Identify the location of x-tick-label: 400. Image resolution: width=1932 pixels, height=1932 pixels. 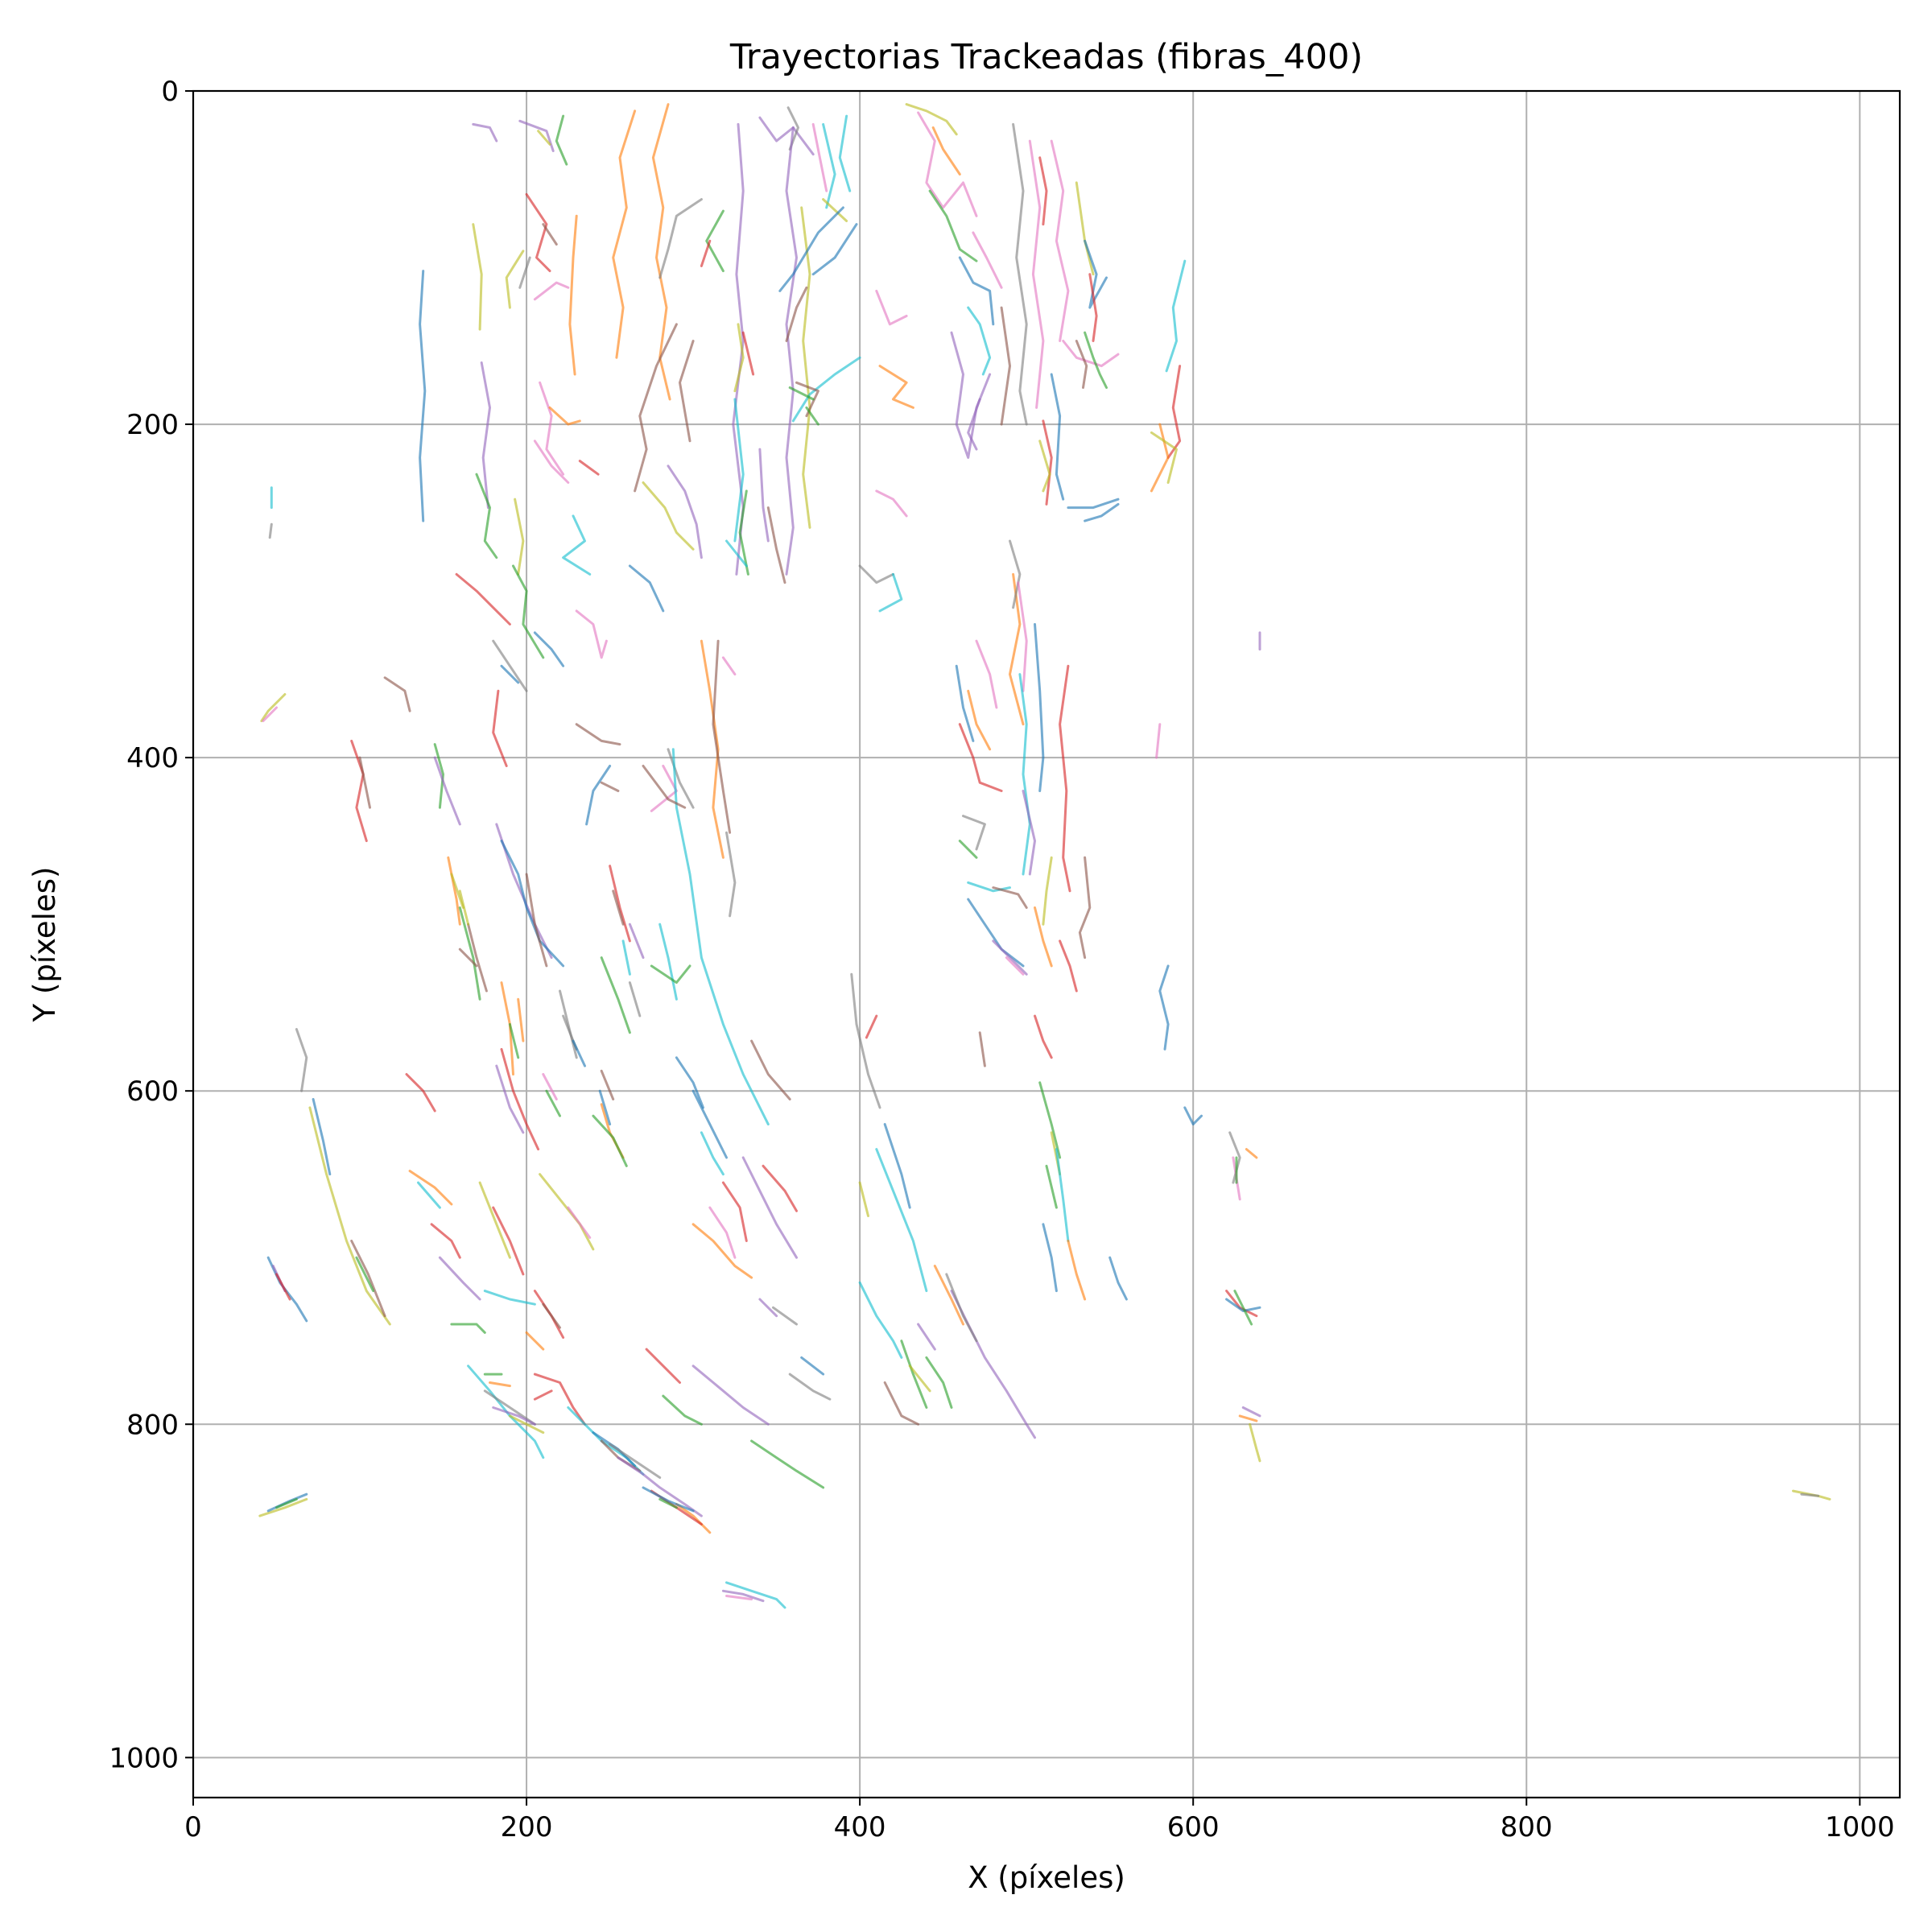
(860, 1827).